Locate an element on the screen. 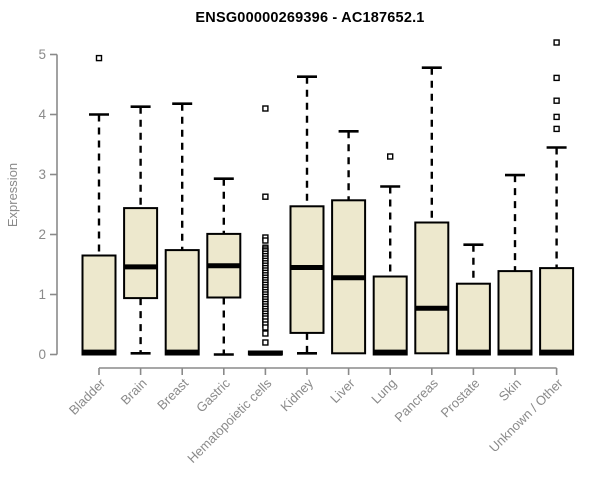 This screenshot has width=600, height=500. x-category-label: Pancreas is located at coordinates (416, 400).